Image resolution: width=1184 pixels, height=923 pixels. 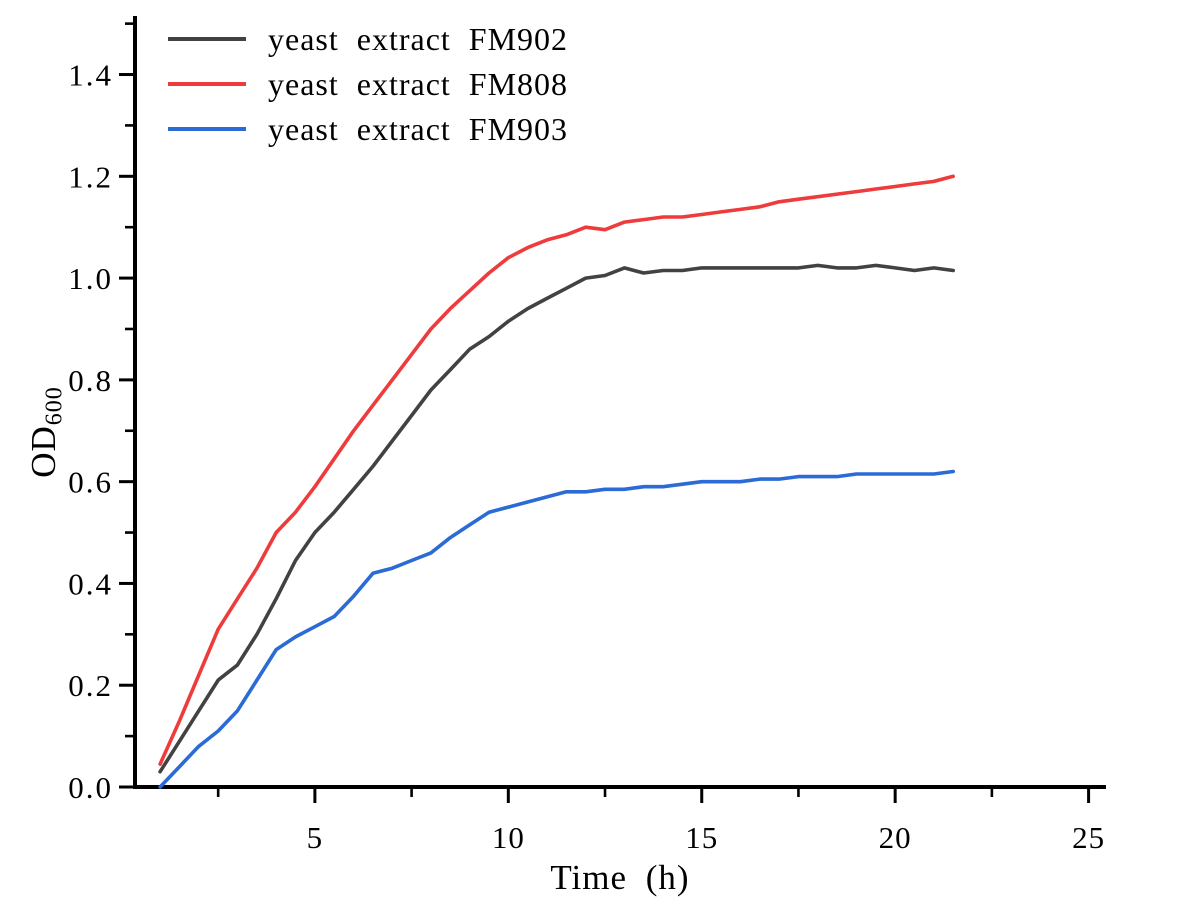 What do you see at coordinates (207, 38) in the screenshot?
I see `legend-line-sample-fm902` at bounding box center [207, 38].